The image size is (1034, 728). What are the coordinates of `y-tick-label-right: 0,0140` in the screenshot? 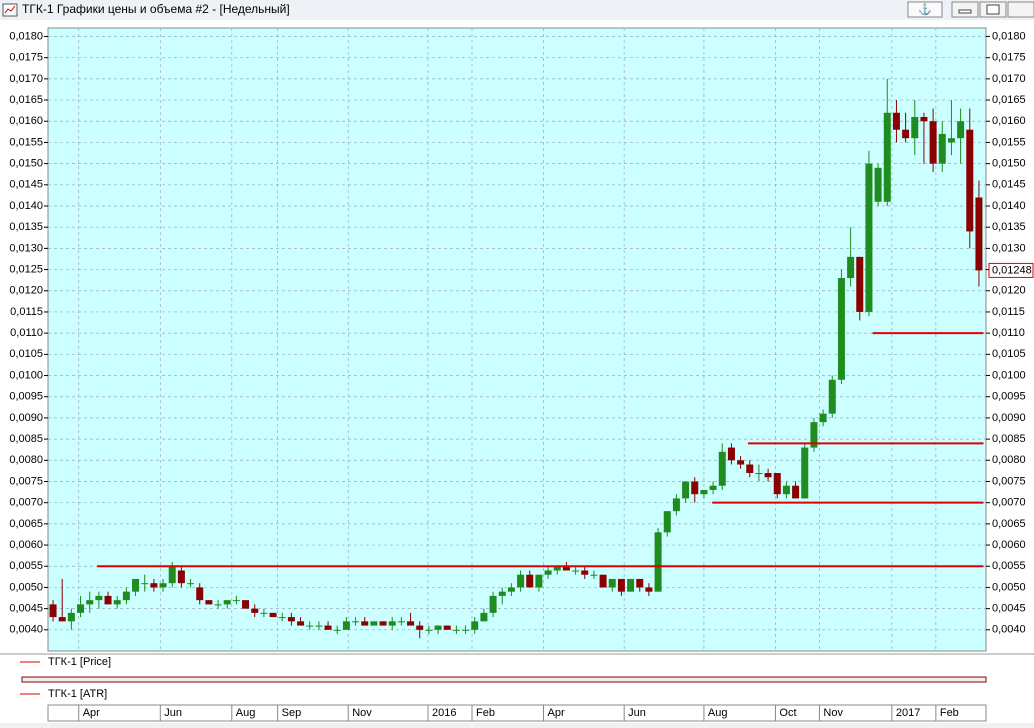 It's located at (1009, 206).